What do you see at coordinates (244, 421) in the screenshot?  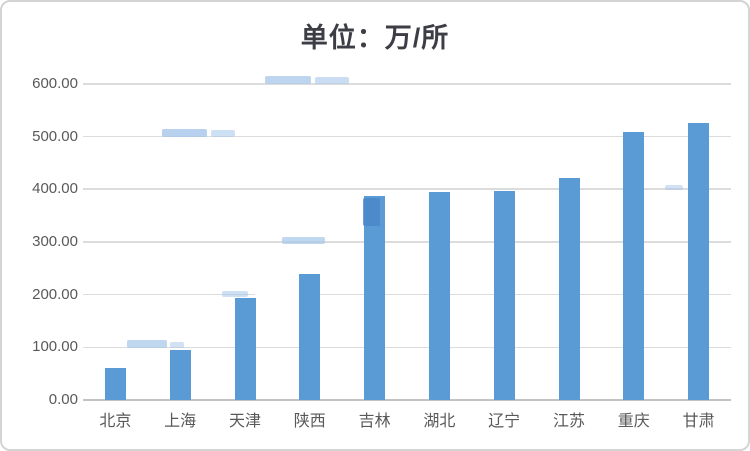 I see `x-axis-label: 天津` at bounding box center [244, 421].